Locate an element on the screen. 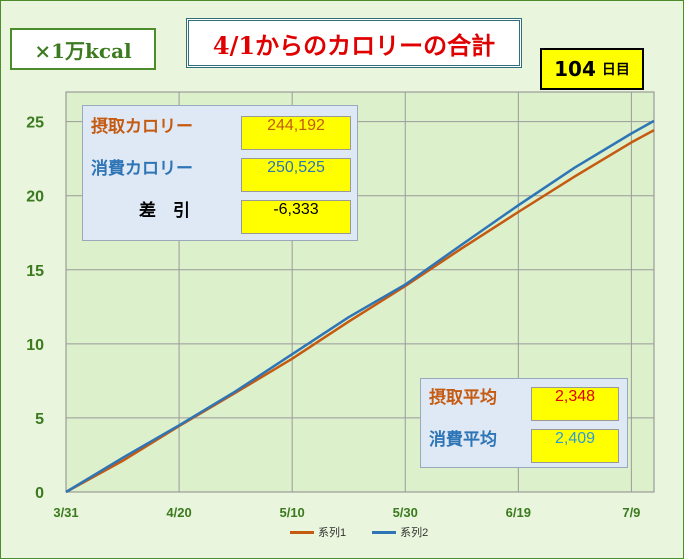  intake-average-value: 2,348 is located at coordinates (575, 404).